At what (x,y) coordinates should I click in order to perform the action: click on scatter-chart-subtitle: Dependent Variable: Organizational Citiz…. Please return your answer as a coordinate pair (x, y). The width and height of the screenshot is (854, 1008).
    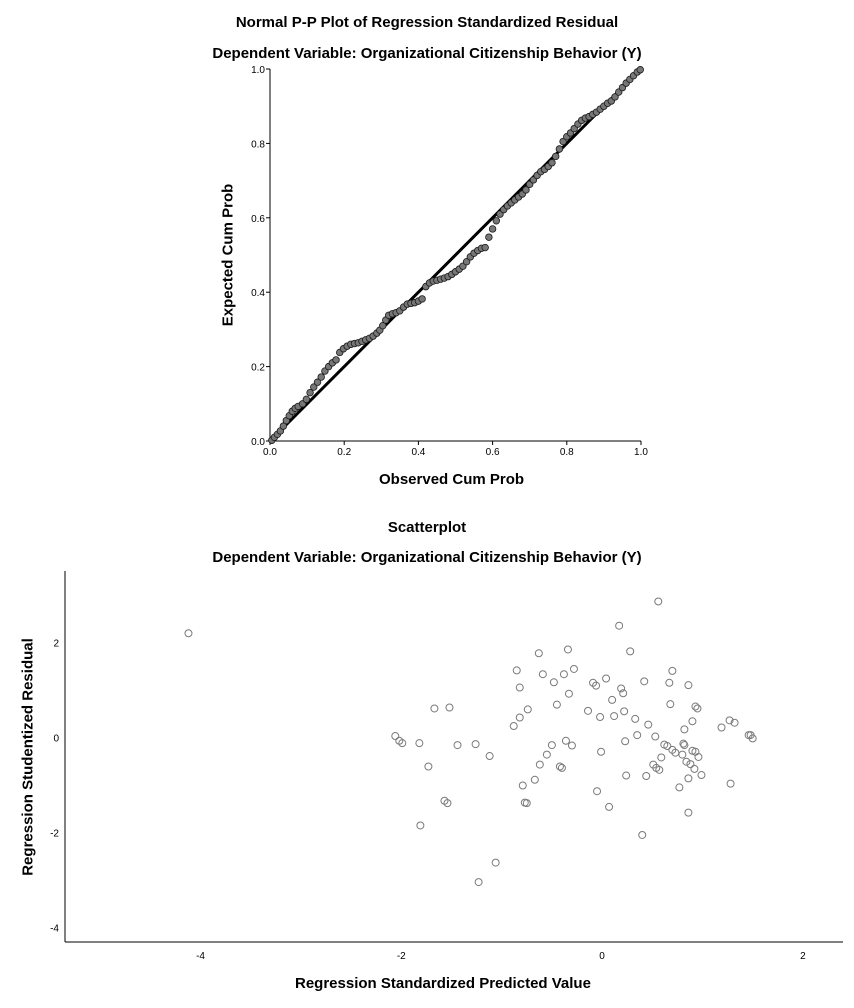
    Looking at the image, I should click on (427, 557).